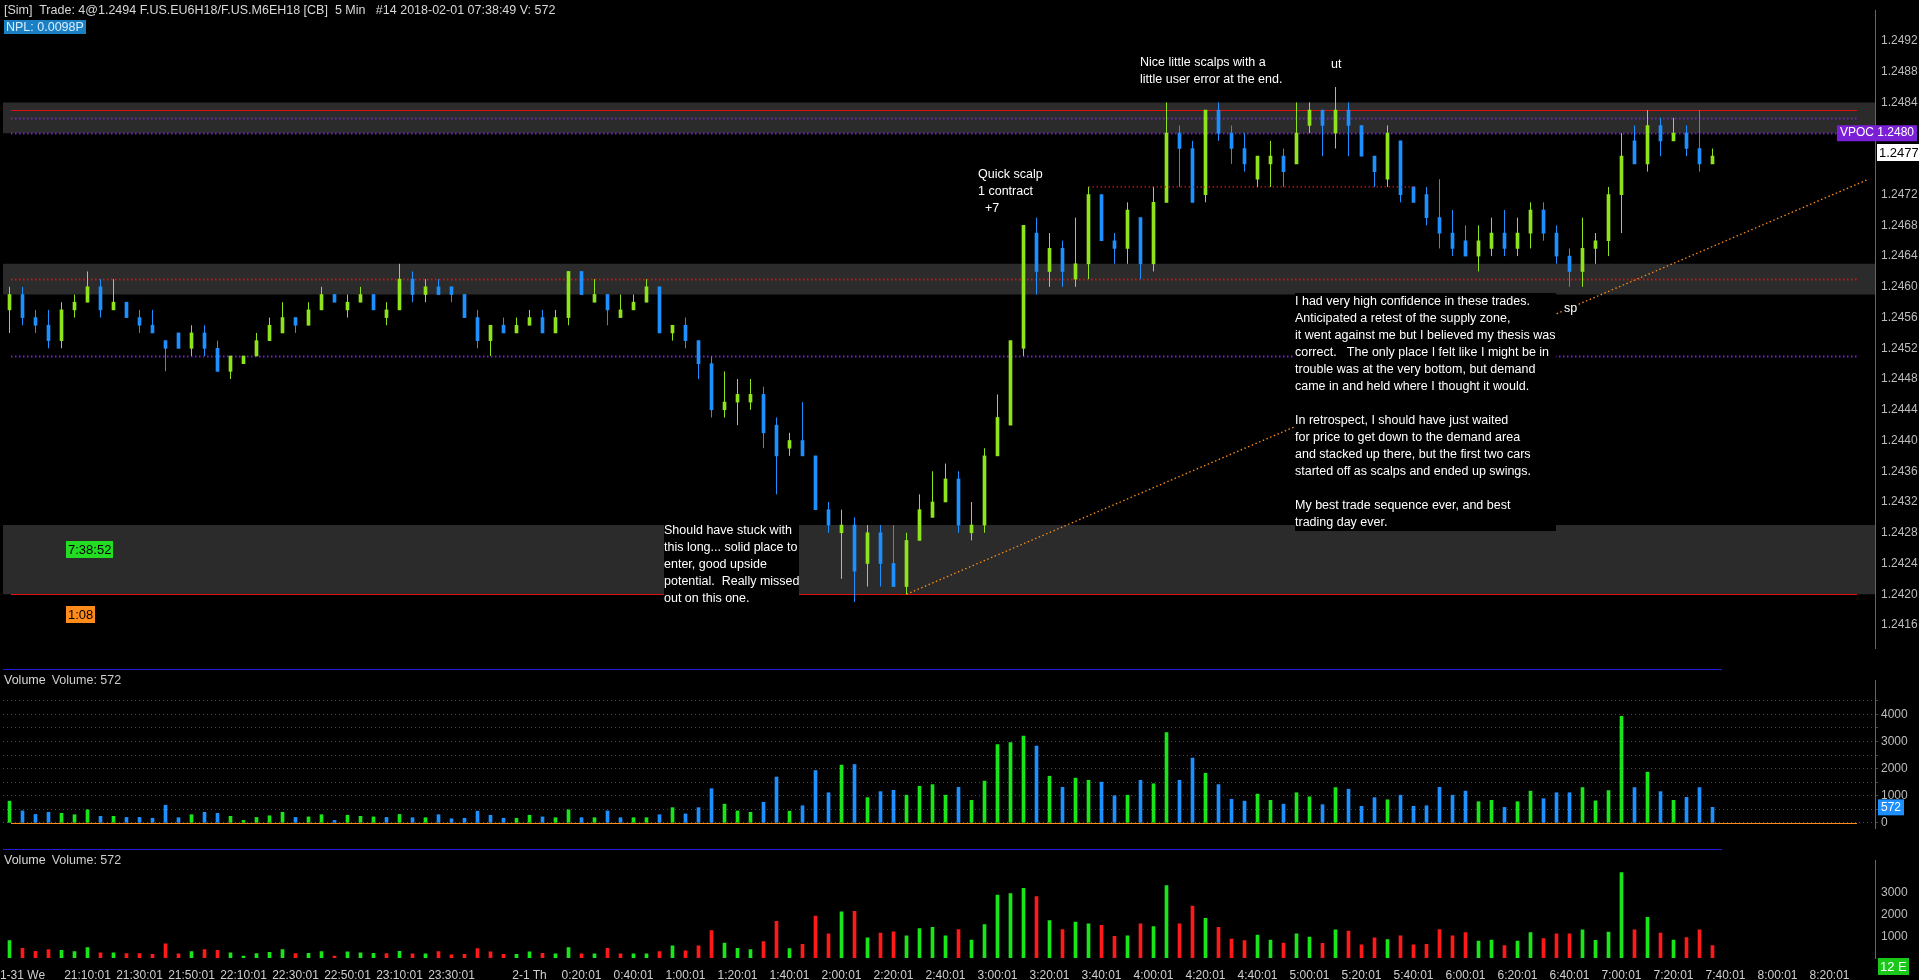 Image resolution: width=1919 pixels, height=980 pixels. What do you see at coordinates (1891, 806) in the screenshot?
I see `annotation: 572` at bounding box center [1891, 806].